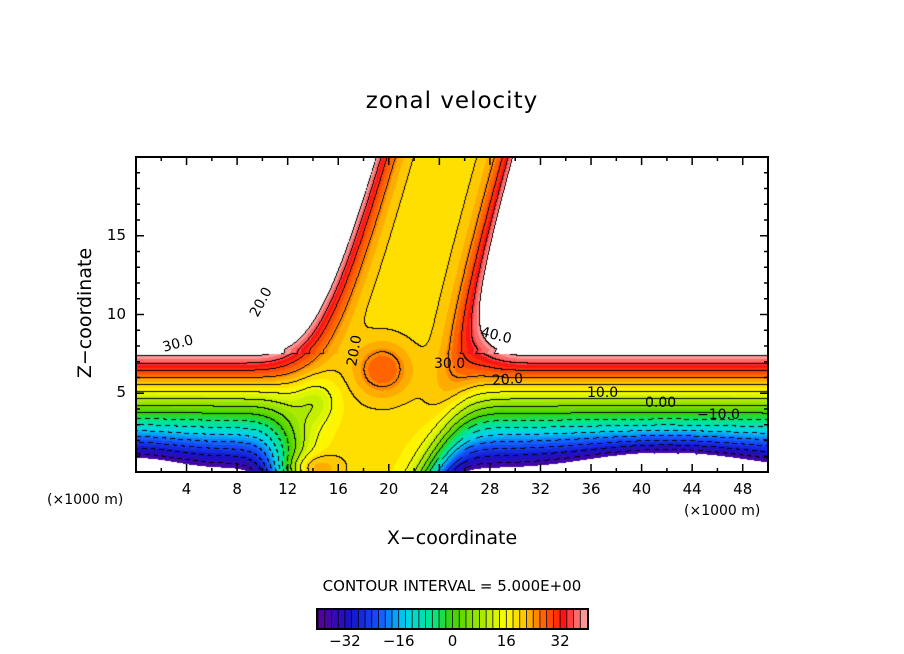 This screenshot has height=654, width=904. I want to click on colorbar-tick-label: 0, so click(452, 641).